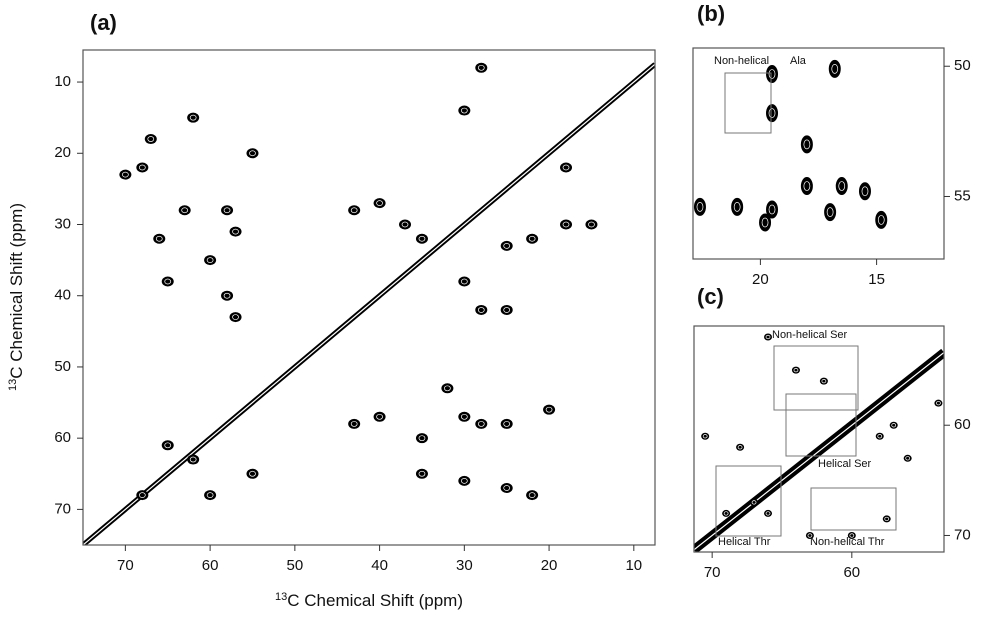  Describe the element at coordinates (962, 534) in the screenshot. I see `y-tick-label: 70` at that location.